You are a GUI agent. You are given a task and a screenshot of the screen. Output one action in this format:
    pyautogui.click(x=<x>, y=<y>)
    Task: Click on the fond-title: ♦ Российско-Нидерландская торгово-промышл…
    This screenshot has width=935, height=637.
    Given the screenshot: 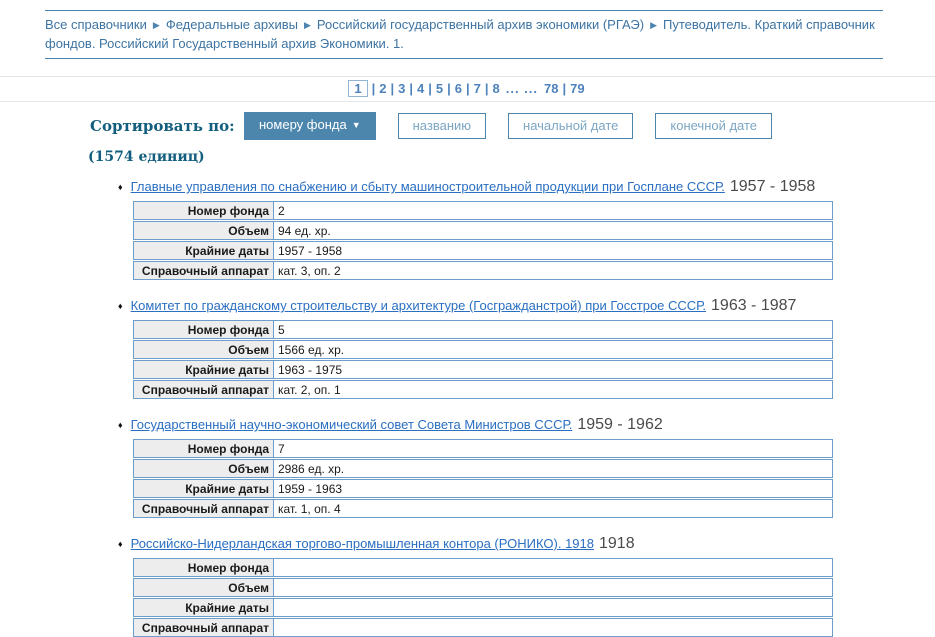 What is the action you would take?
    pyautogui.click(x=526, y=544)
    